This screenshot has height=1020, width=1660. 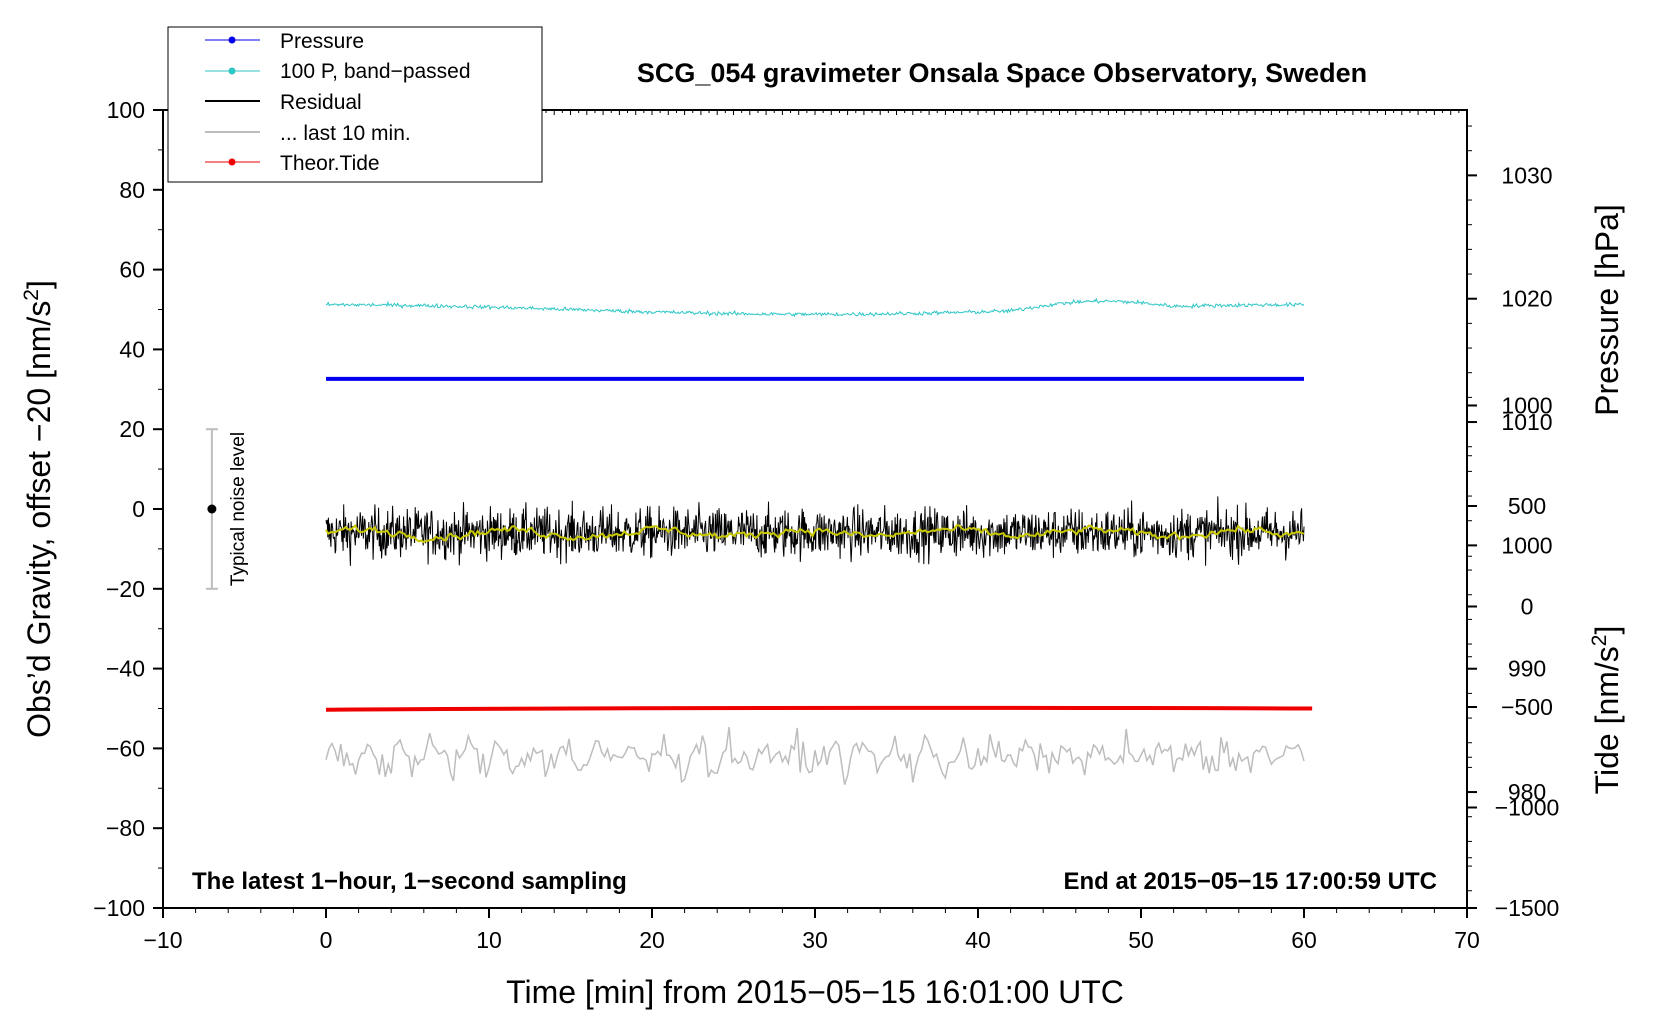 I want to click on tide-tick-label: 500, so click(x=1527, y=506).